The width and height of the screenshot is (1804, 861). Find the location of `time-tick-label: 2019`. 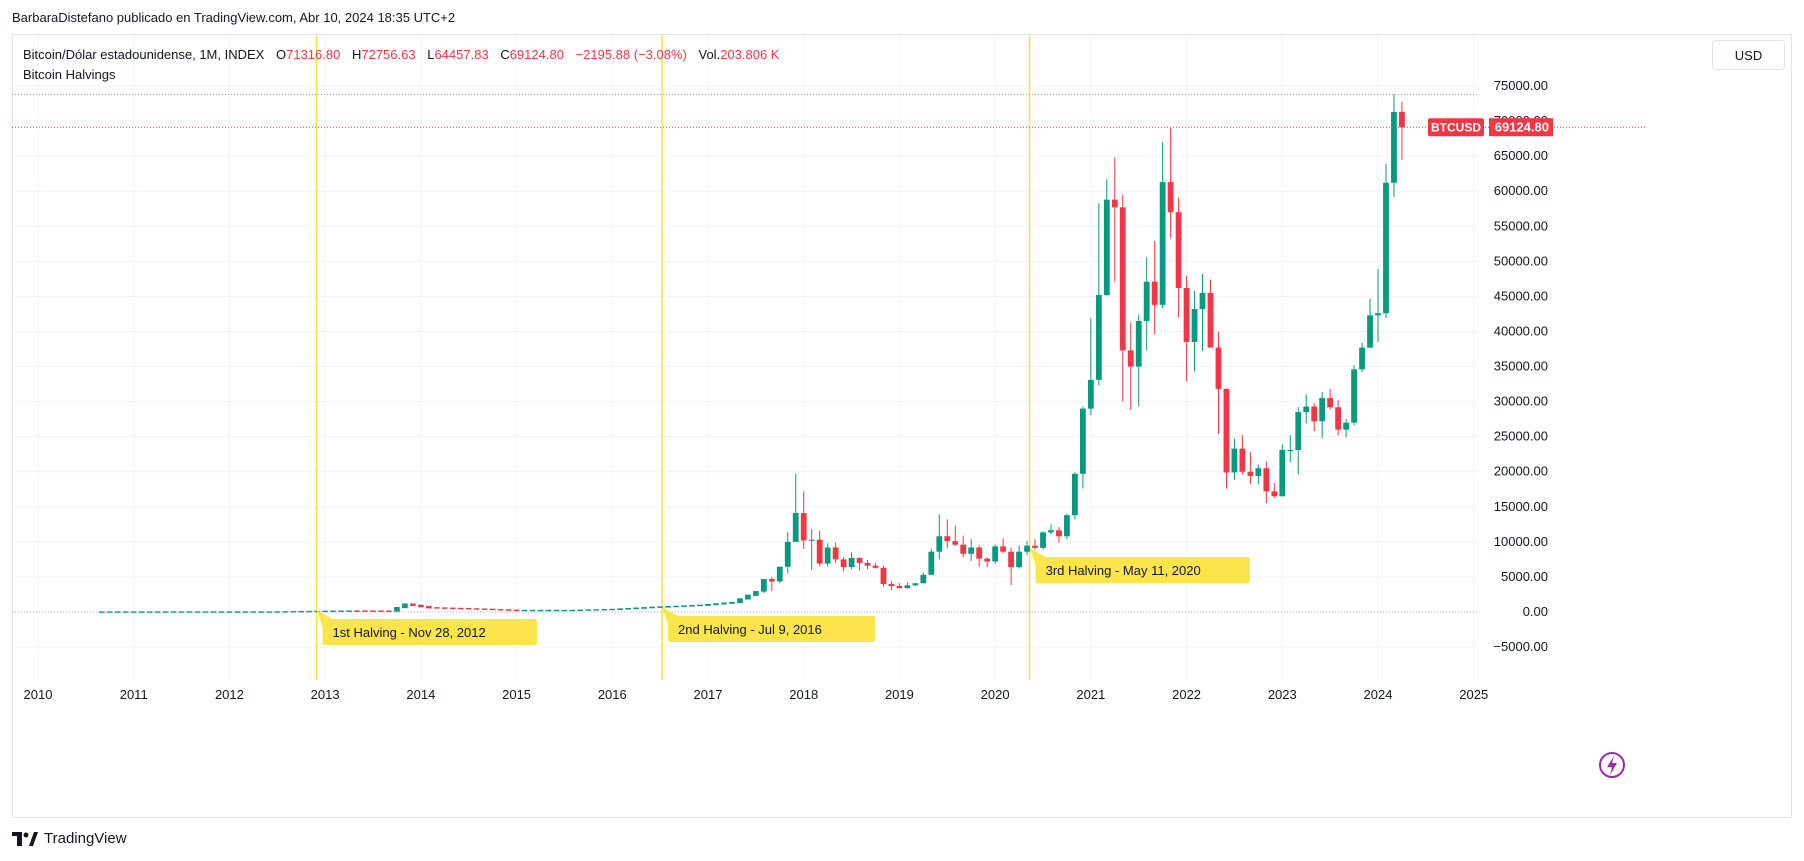

time-tick-label: 2019 is located at coordinates (899, 694).